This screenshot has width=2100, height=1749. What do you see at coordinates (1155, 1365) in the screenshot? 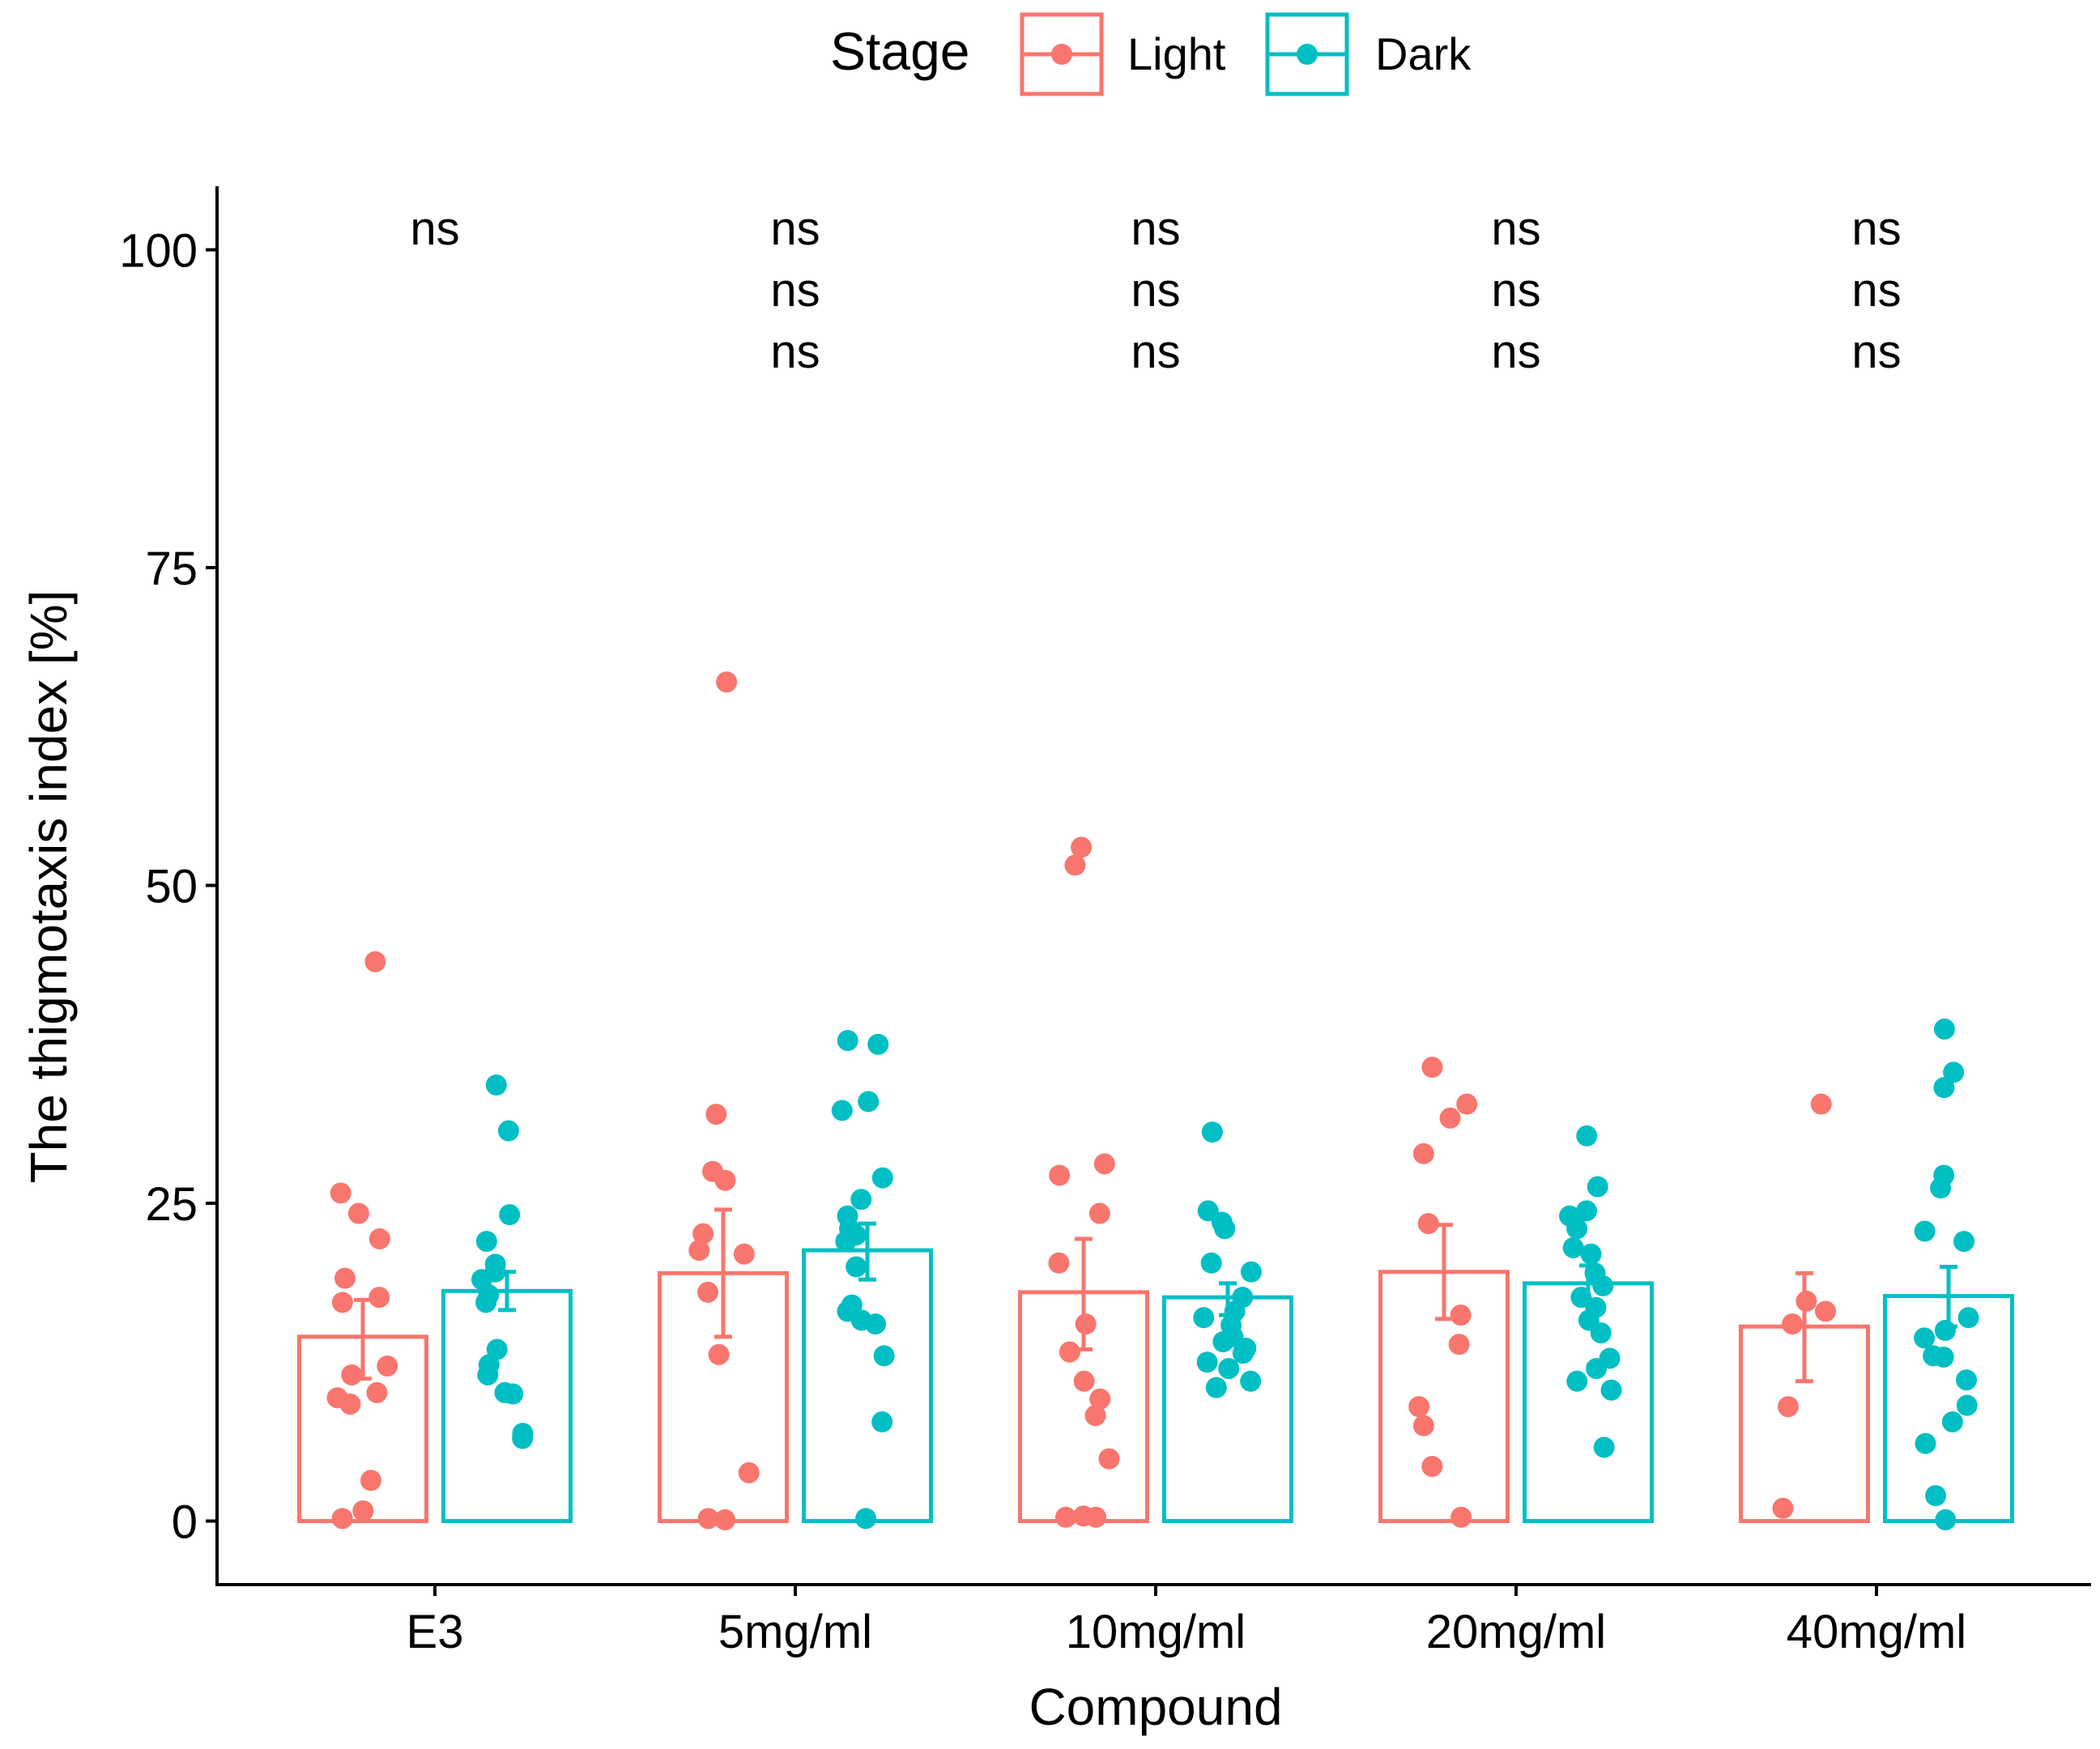
I see `bars` at bounding box center [1155, 1365].